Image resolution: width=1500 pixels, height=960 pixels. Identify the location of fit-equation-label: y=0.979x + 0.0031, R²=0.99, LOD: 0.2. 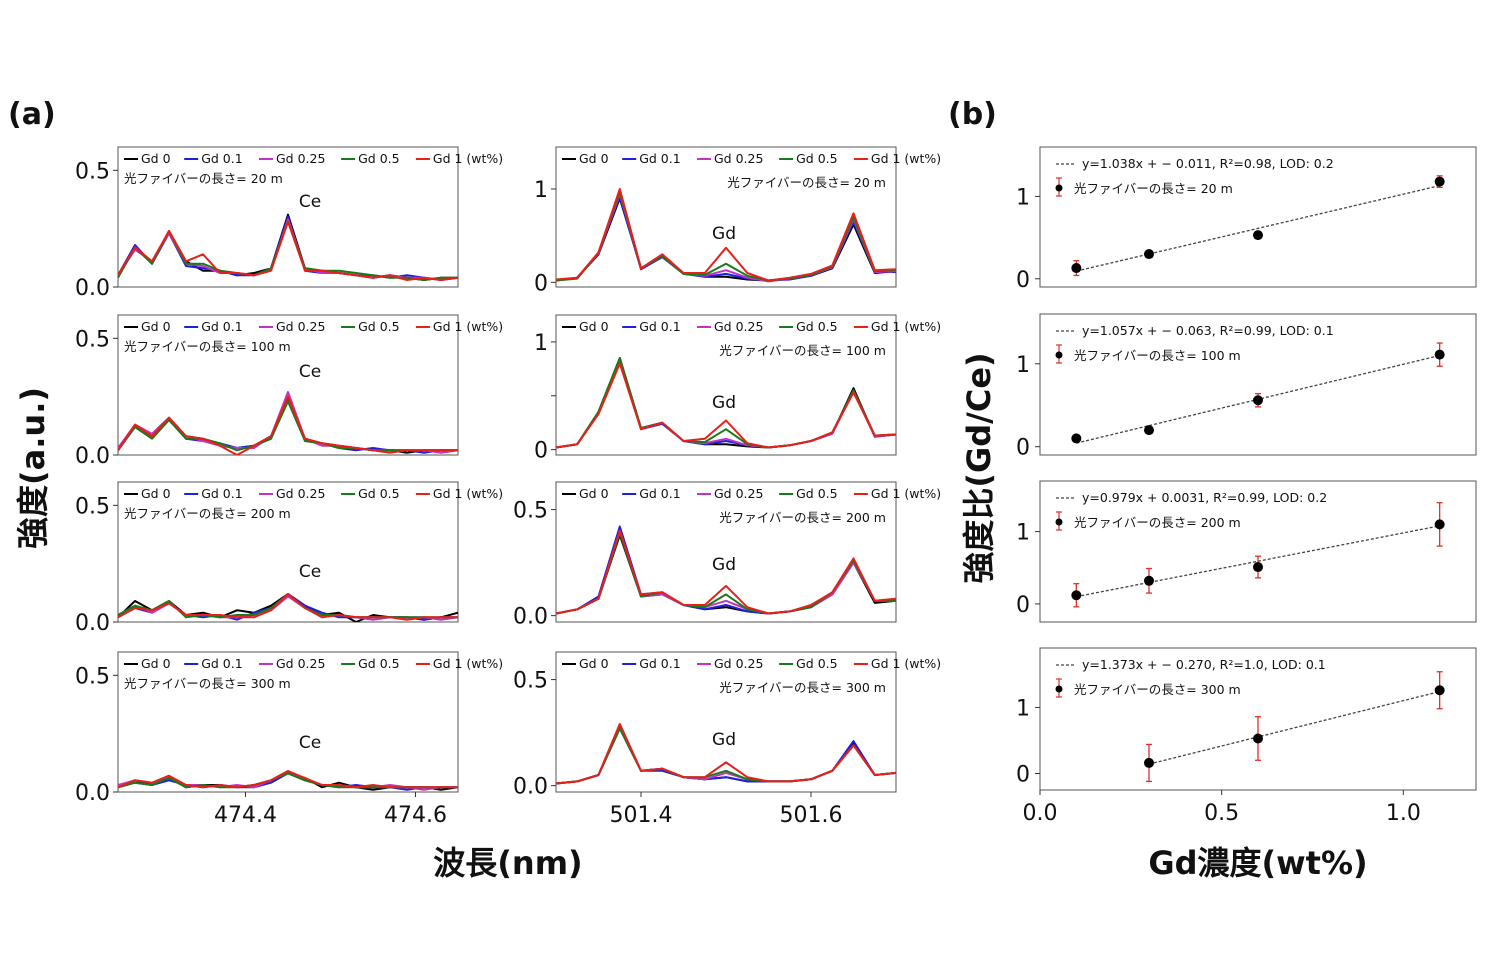
(1204, 497).